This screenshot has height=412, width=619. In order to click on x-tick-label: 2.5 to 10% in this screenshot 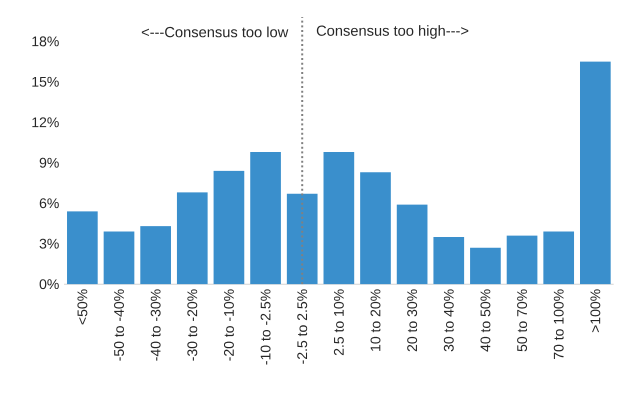, I will do `click(339, 322)`.